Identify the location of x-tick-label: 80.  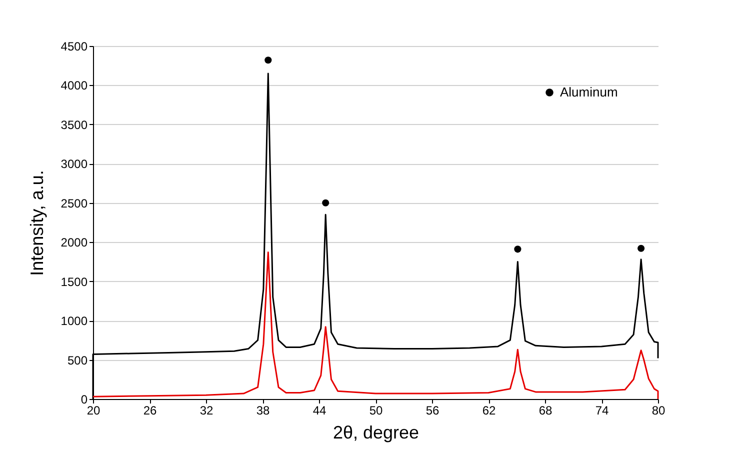
(659, 411).